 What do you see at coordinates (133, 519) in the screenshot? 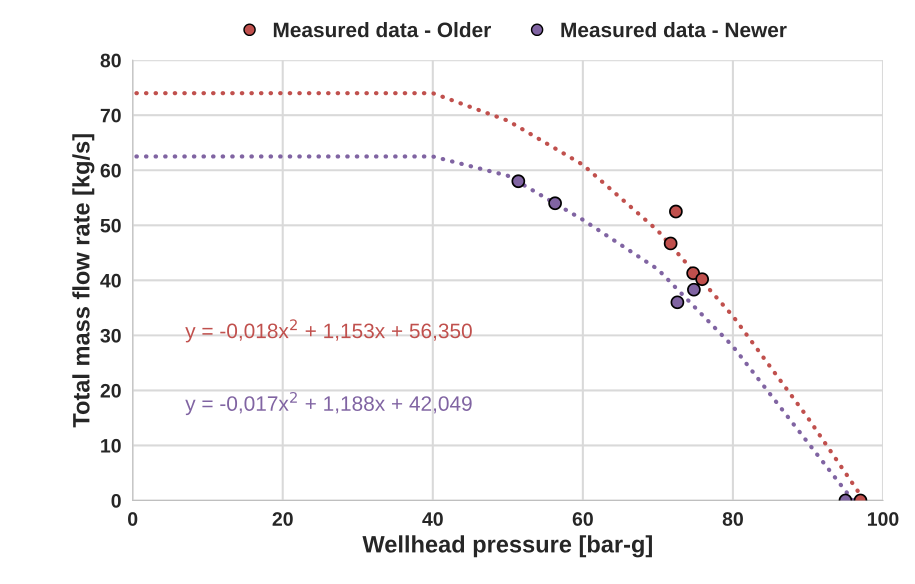
I see `x-tick-label: 0` at bounding box center [133, 519].